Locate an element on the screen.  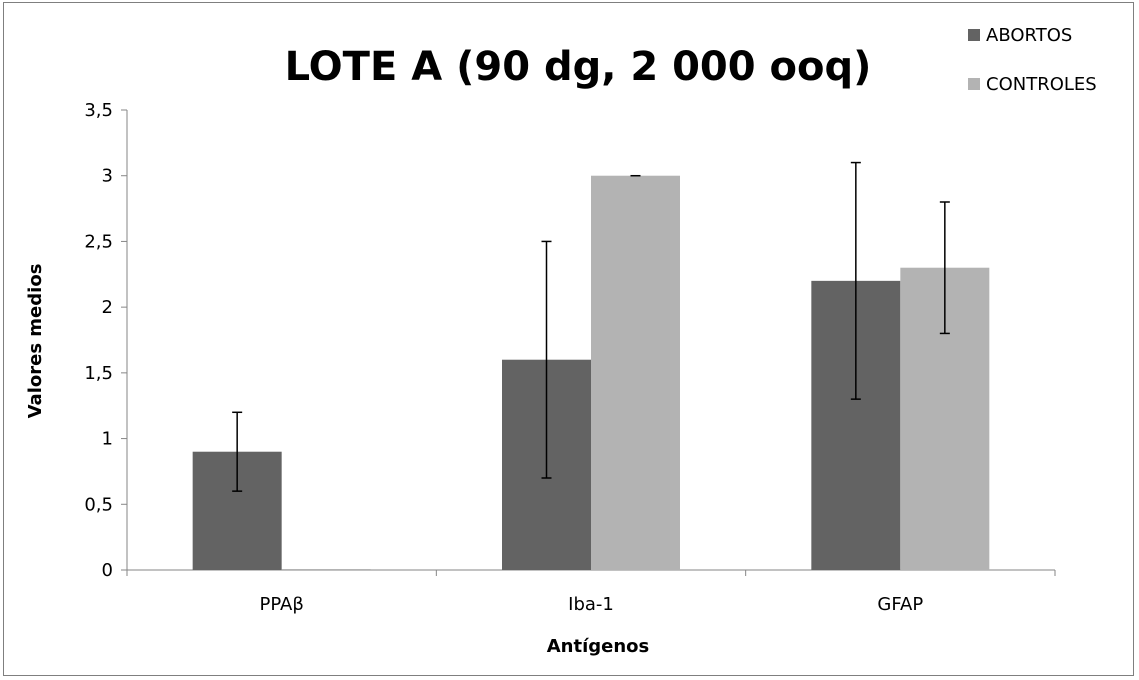
legend-label: CONTROLES is located at coordinates (1041, 84).